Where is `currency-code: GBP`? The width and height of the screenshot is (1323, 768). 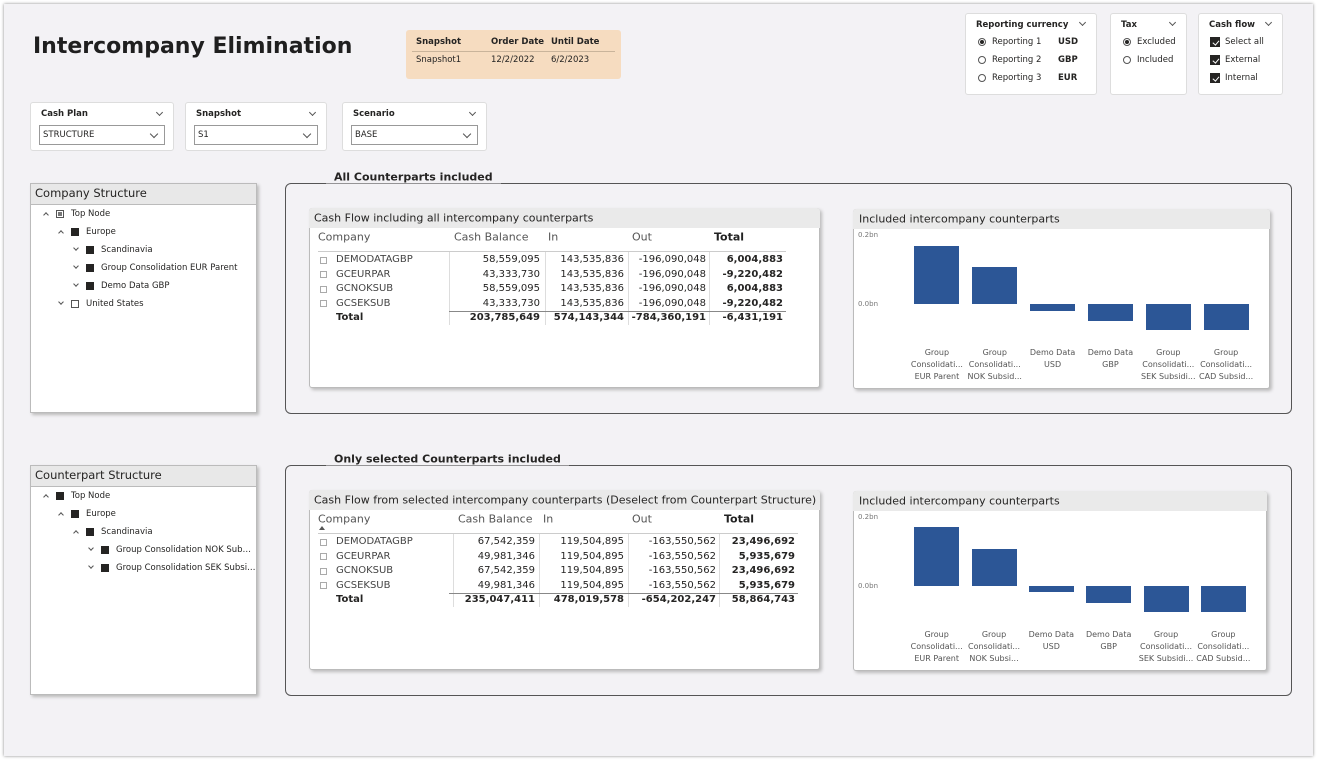
currency-code: GBP is located at coordinates (1068, 59).